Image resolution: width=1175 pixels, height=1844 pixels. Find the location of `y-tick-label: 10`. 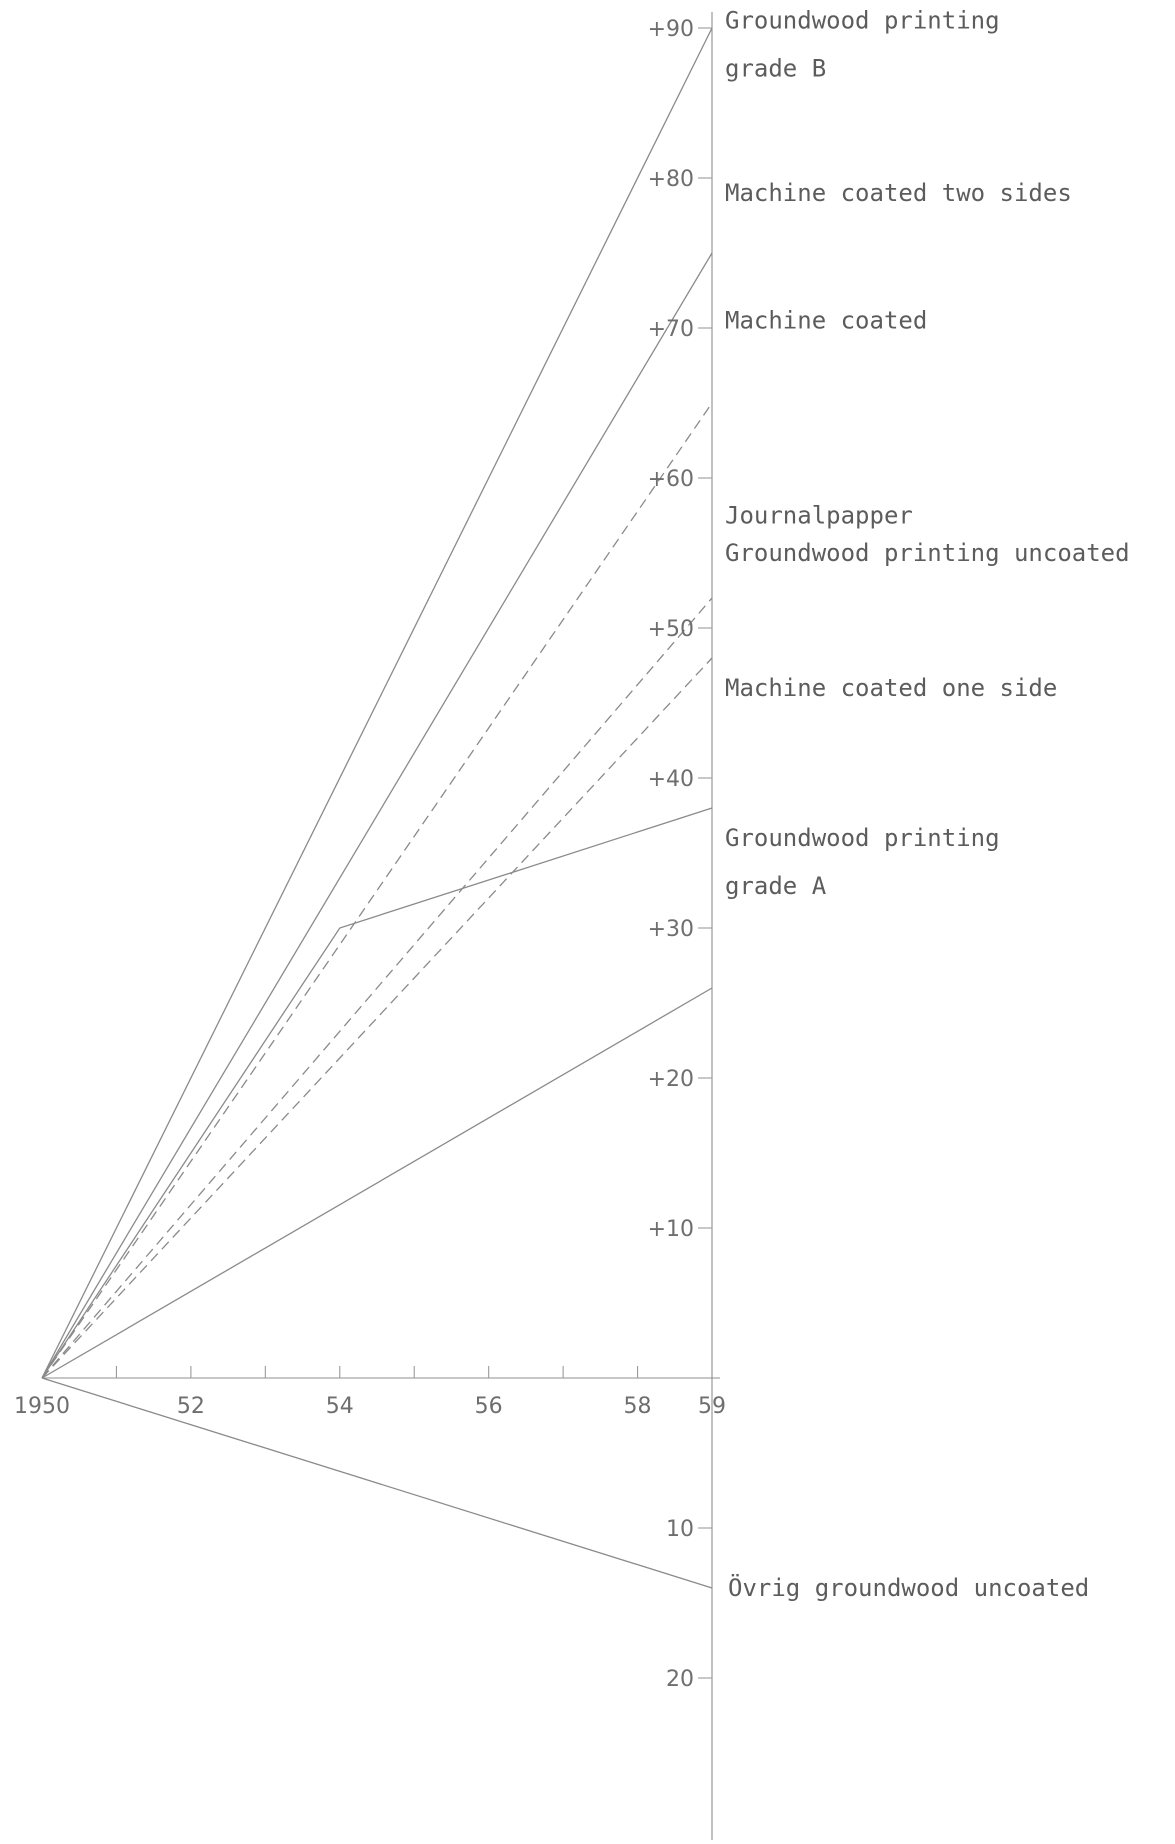

y-tick-label: 10 is located at coordinates (680, 1529).